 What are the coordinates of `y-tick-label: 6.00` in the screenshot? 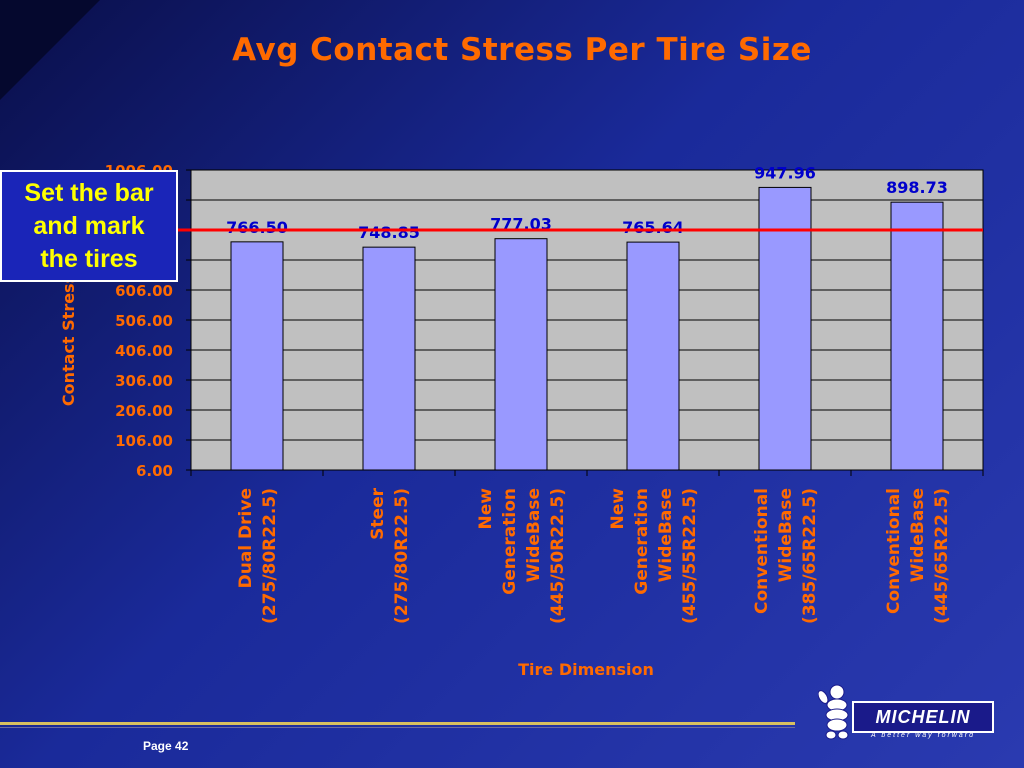 It's located at (154, 471).